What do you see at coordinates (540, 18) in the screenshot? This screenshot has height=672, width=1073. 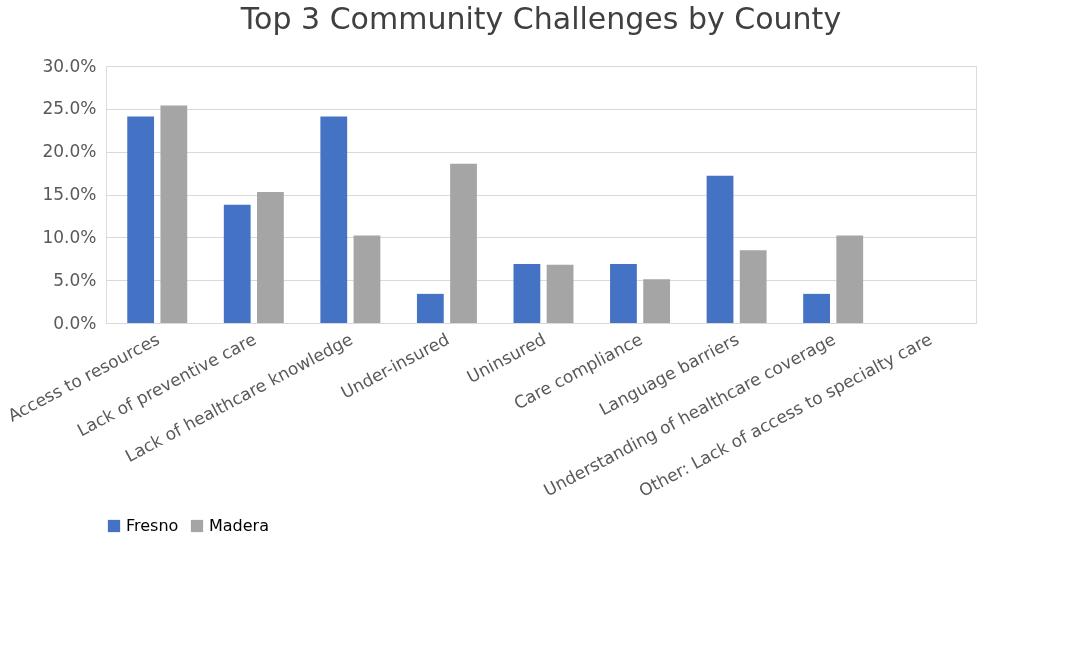 I see `chart-title: Top 3 Community Challenges by County` at bounding box center [540, 18].